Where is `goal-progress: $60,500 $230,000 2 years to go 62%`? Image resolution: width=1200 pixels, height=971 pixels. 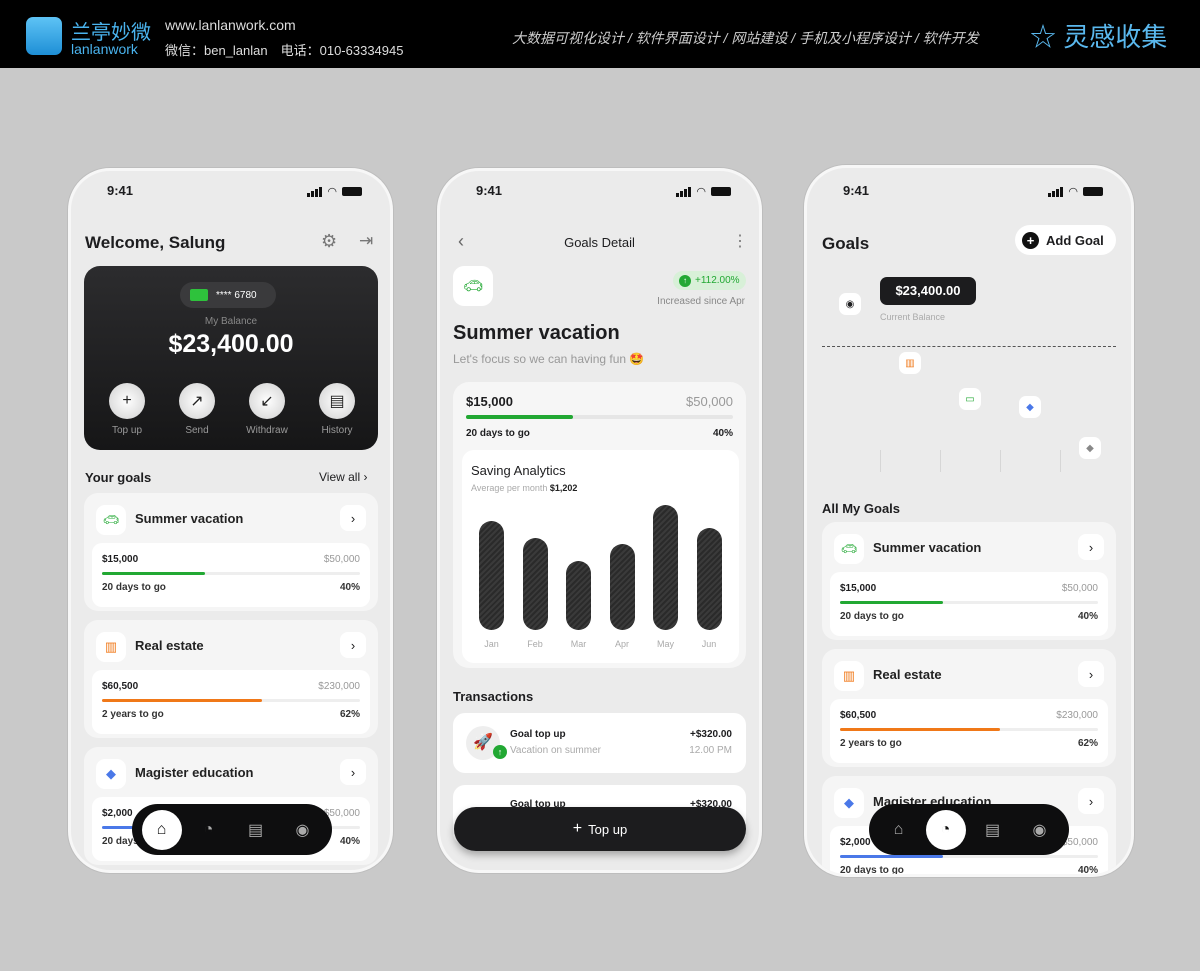
goal-progress: $60,500 $230,000 2 years to go 62% is located at coordinates (231, 702).